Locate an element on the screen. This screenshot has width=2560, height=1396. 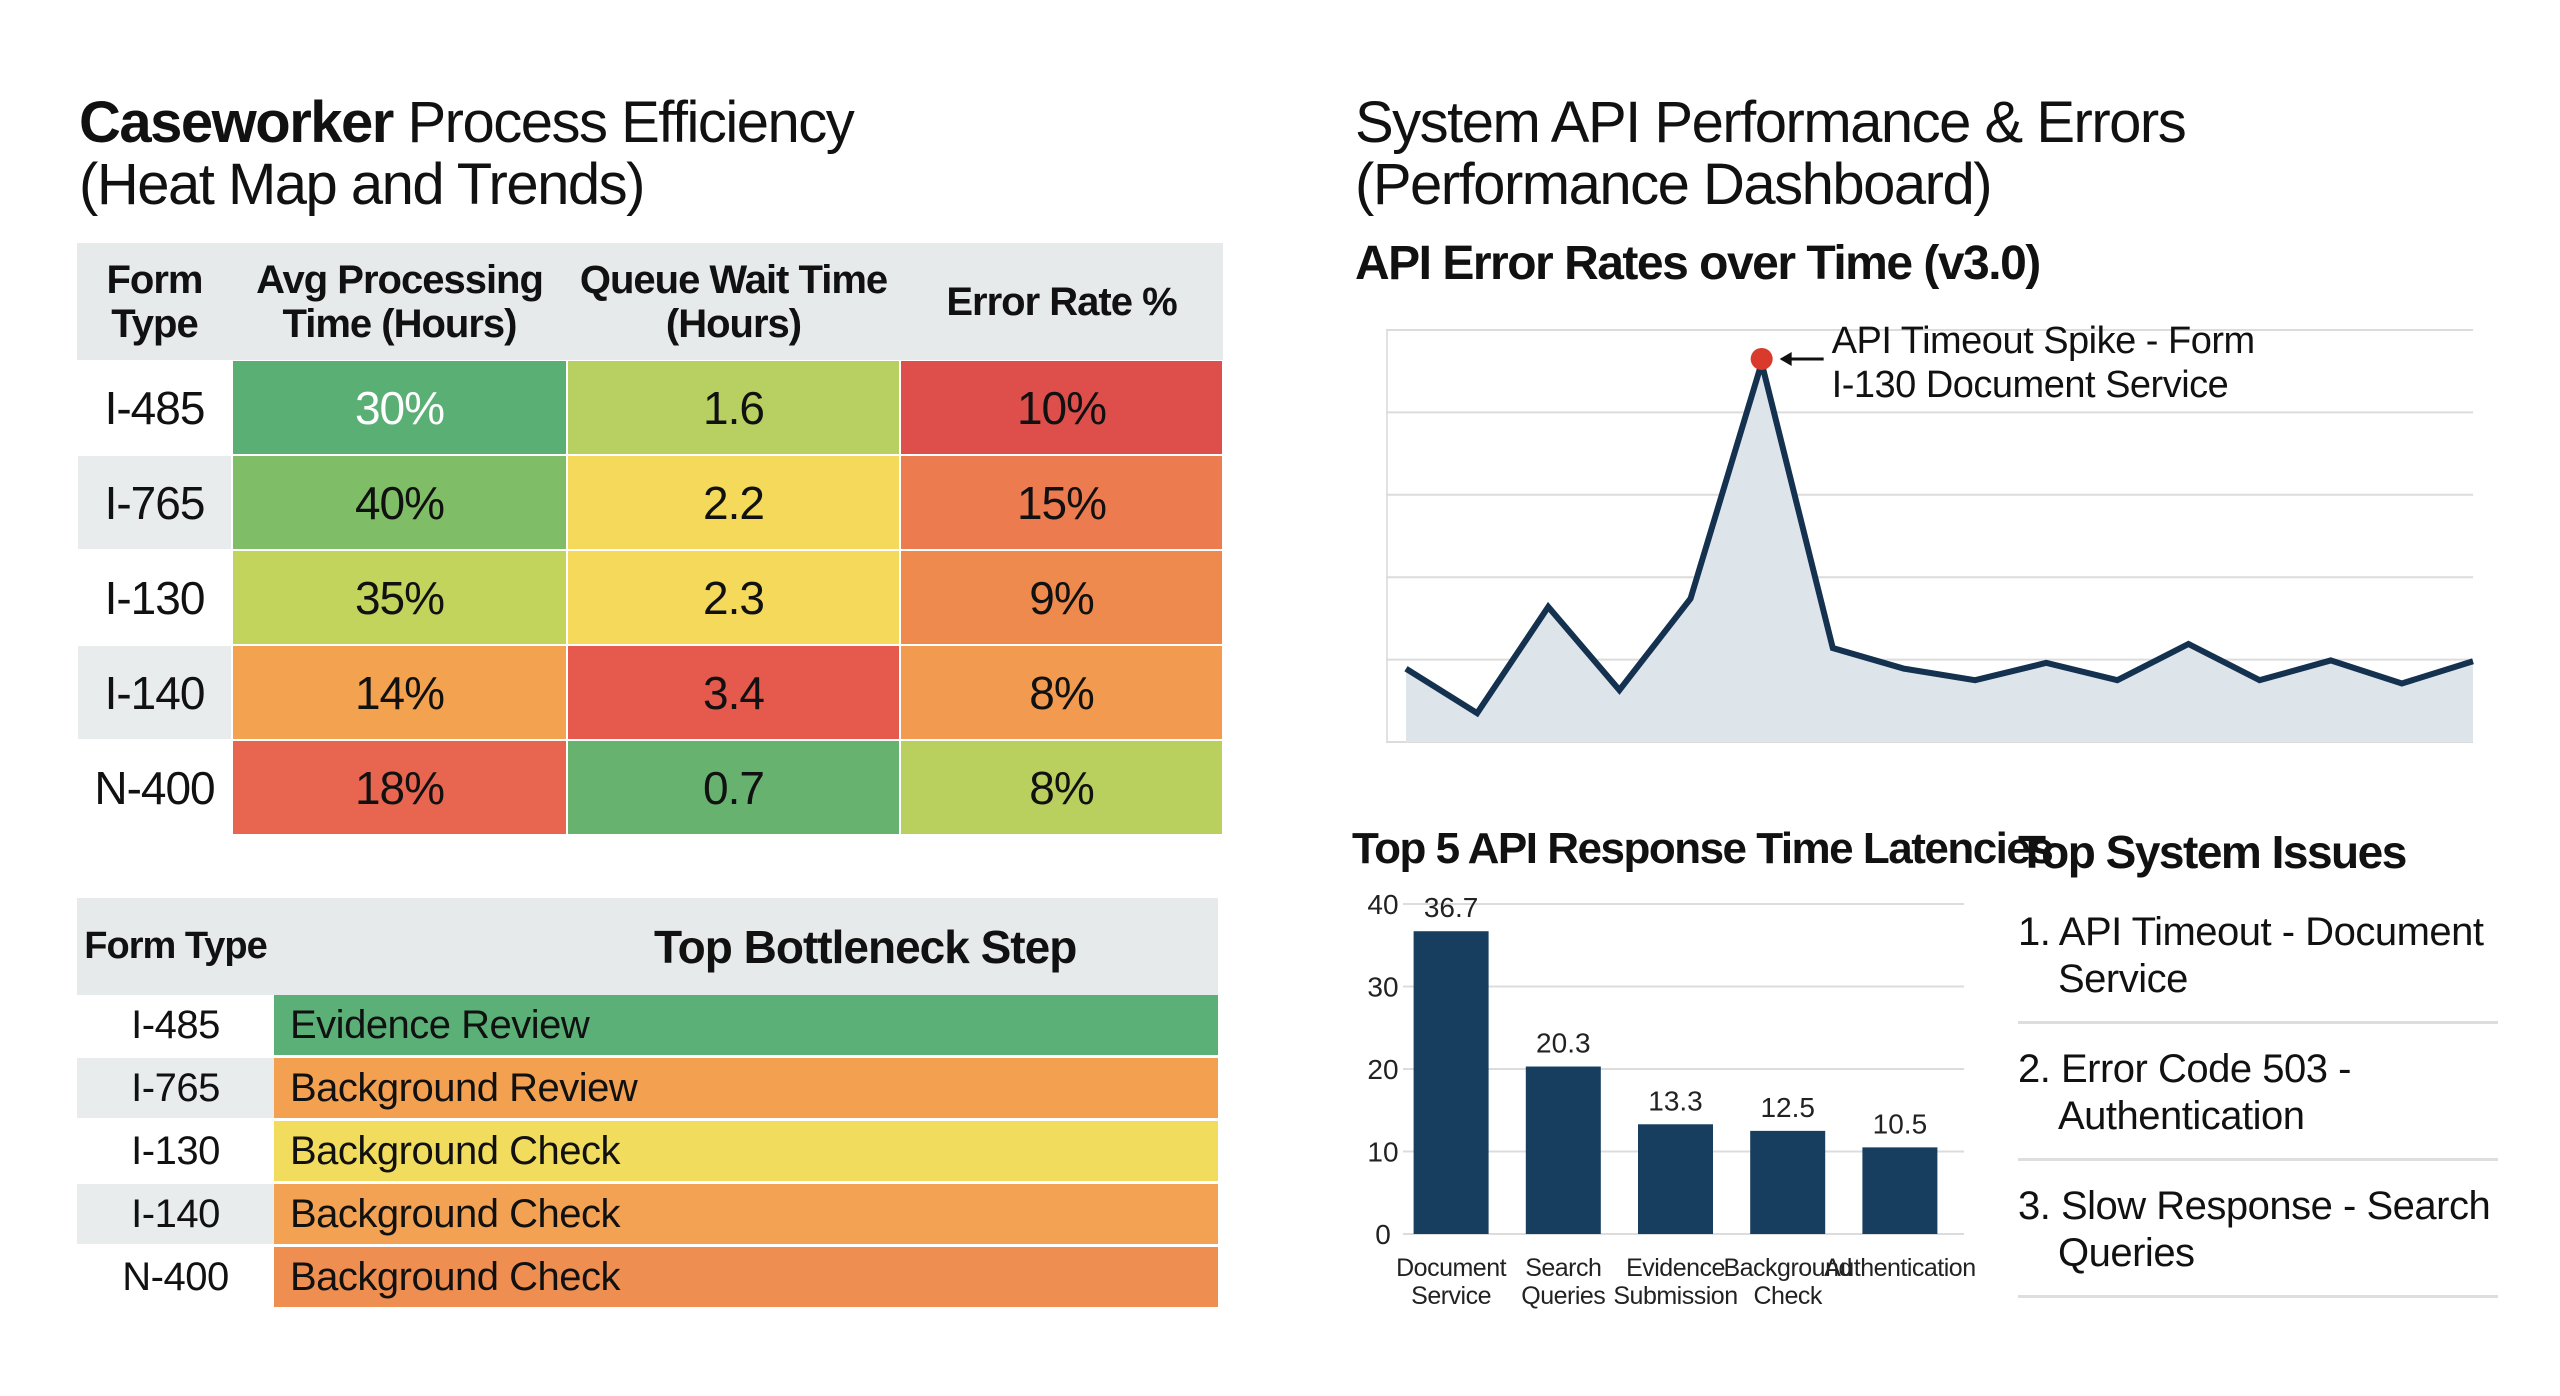
heatmap-row: I-765 40% 2.2 15% is located at coordinates (650, 502).